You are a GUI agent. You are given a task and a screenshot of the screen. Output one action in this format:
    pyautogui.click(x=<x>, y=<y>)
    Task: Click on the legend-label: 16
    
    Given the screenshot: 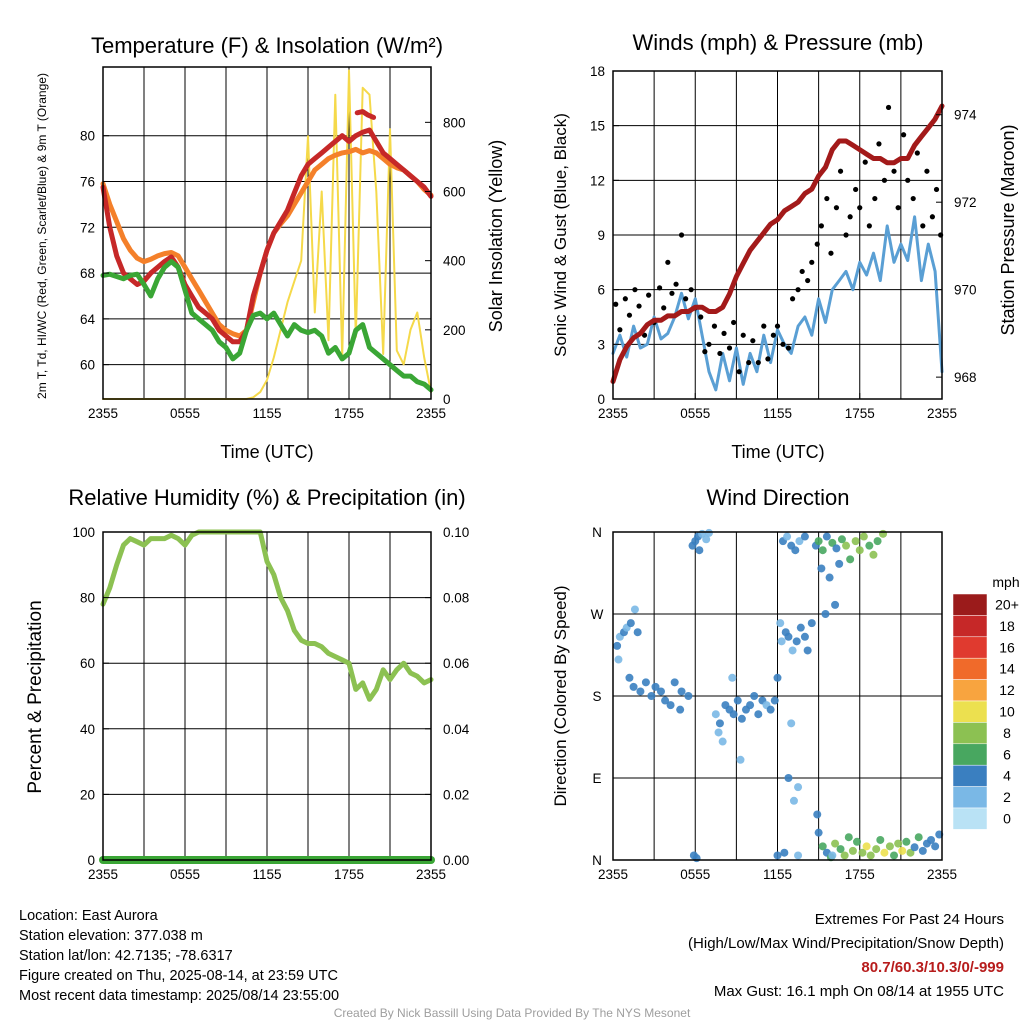 What is the action you would take?
    pyautogui.click(x=1007, y=647)
    